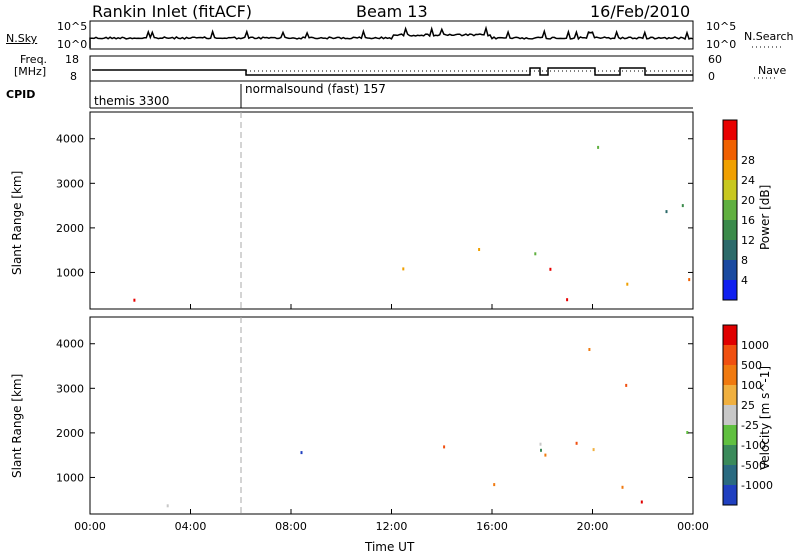 The height and width of the screenshot is (554, 800). What do you see at coordinates (769, 36) in the screenshot?
I see `nsearch-label: N.Search` at bounding box center [769, 36].